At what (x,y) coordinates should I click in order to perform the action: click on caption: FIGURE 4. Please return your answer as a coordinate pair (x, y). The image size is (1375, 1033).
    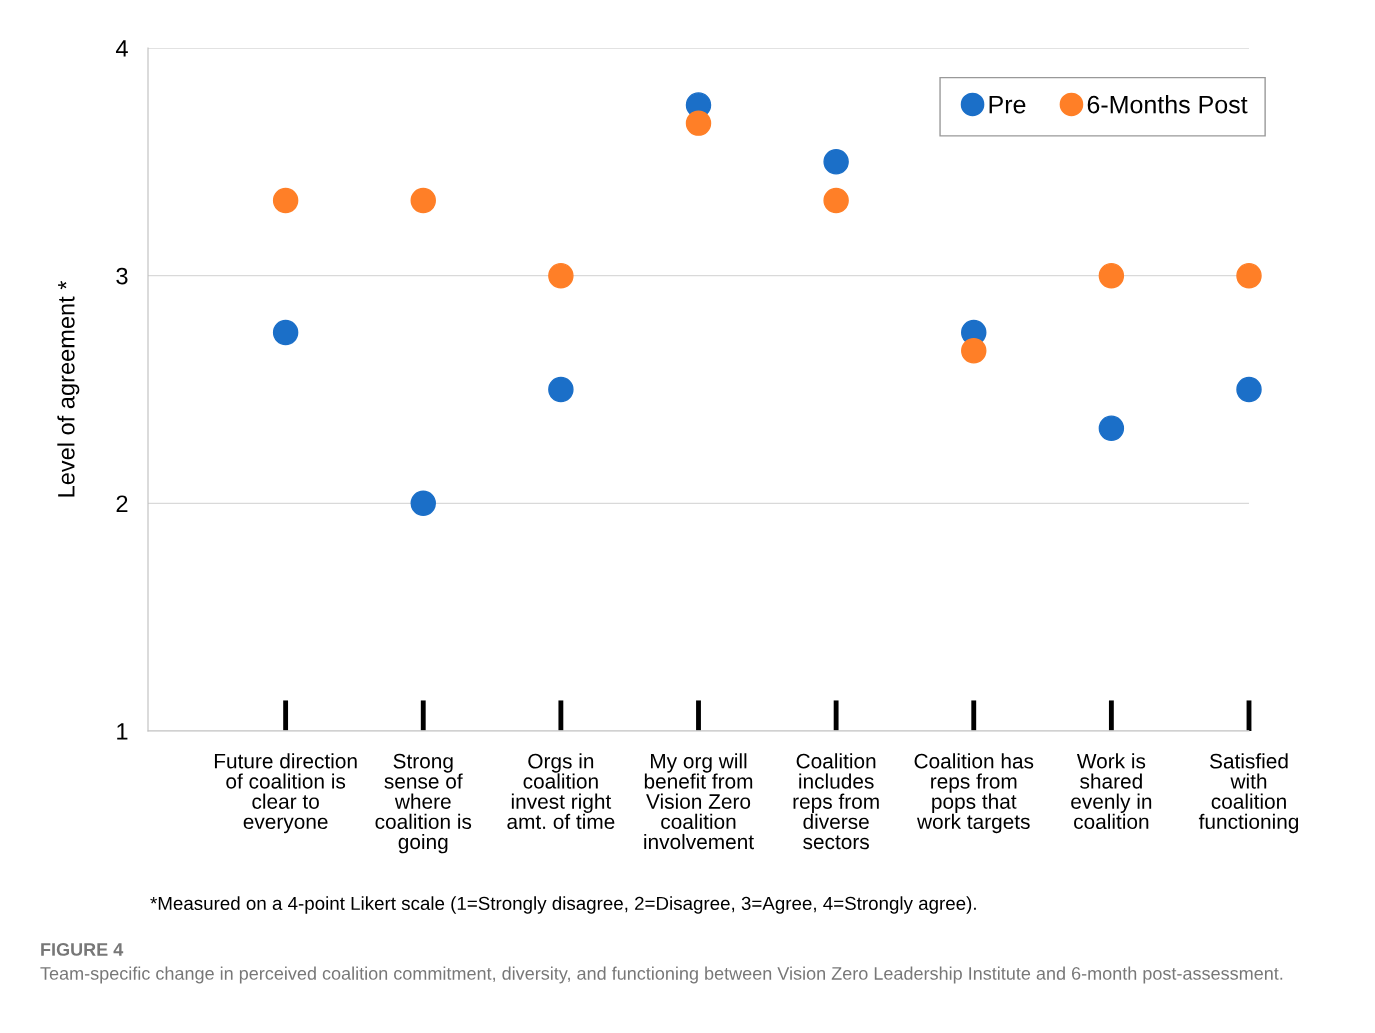
    Looking at the image, I should click on (82, 949).